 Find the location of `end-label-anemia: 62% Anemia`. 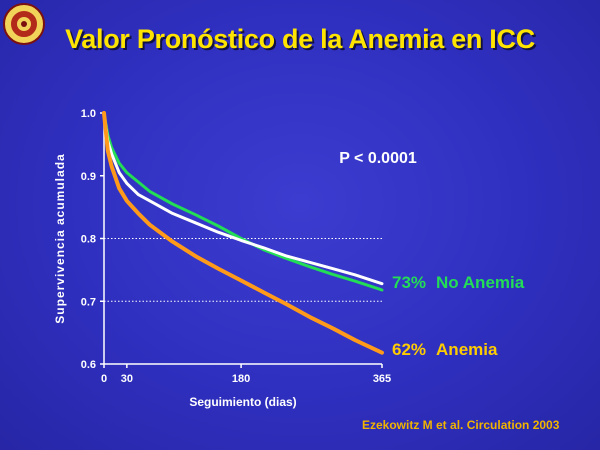

end-label-anemia: 62% Anemia is located at coordinates (445, 349).